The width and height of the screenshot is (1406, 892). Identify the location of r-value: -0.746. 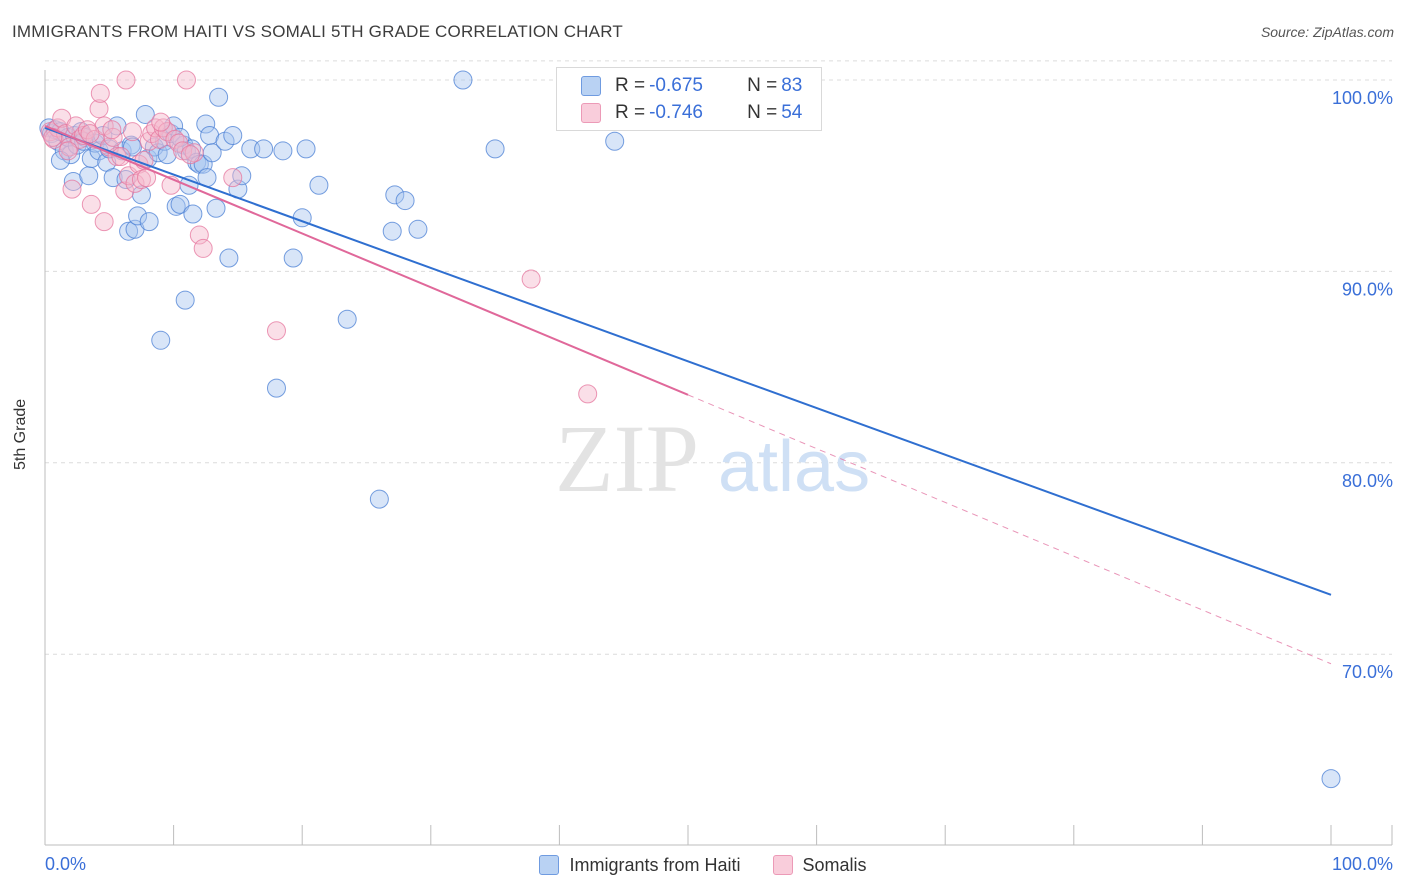
(676, 112).